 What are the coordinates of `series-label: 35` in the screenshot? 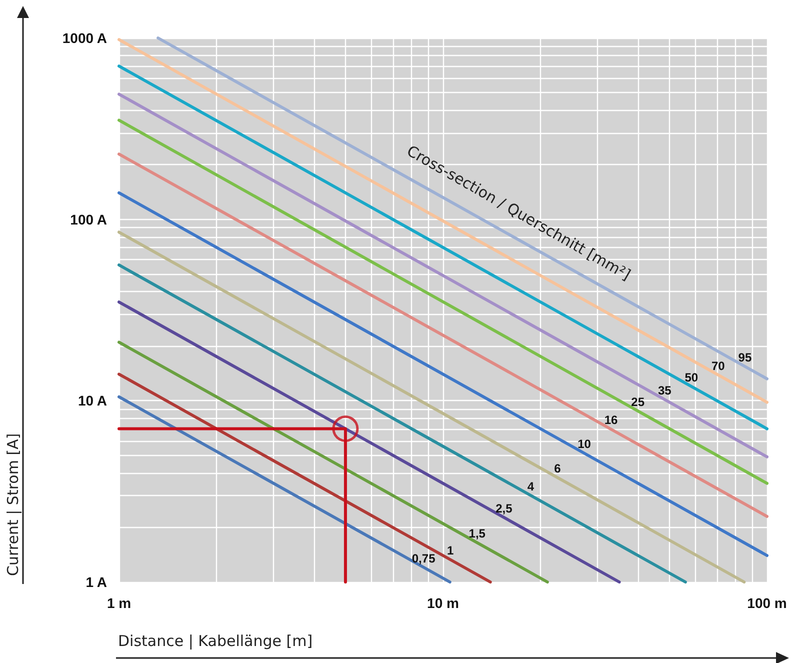 It's located at (665, 391).